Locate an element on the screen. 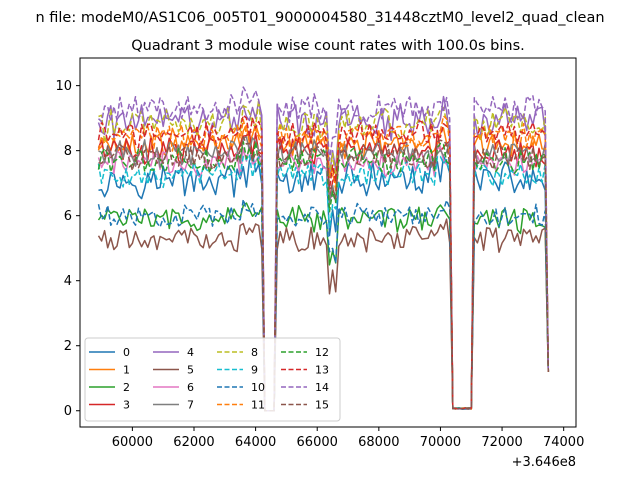  legend-label-3: 3 is located at coordinates (126, 405).